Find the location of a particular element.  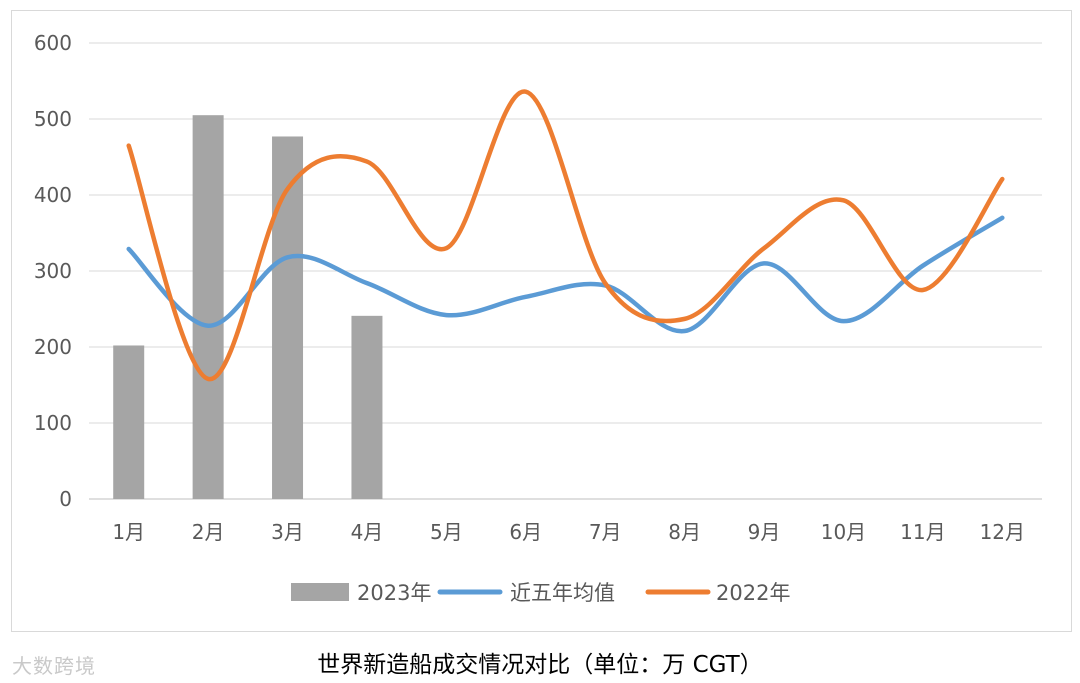

x-tick-label: 12月 is located at coordinates (1002, 532).